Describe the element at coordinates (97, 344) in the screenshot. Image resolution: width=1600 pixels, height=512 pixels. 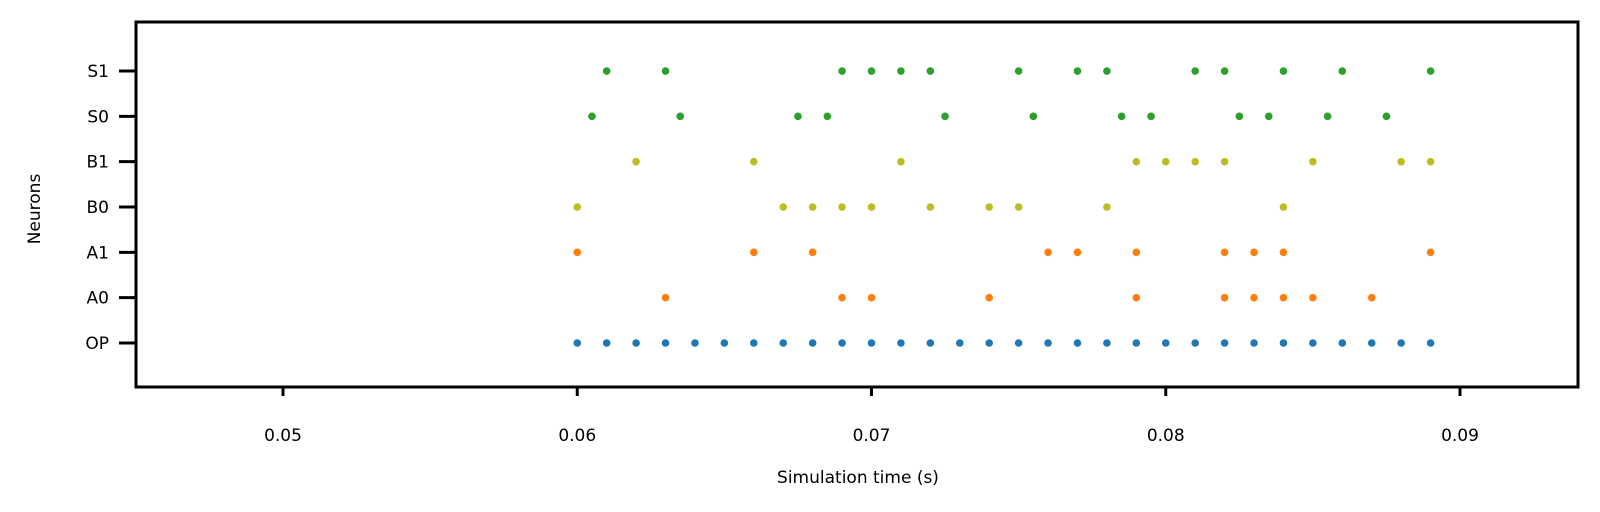
I see `y-tick-label: OP` at that location.